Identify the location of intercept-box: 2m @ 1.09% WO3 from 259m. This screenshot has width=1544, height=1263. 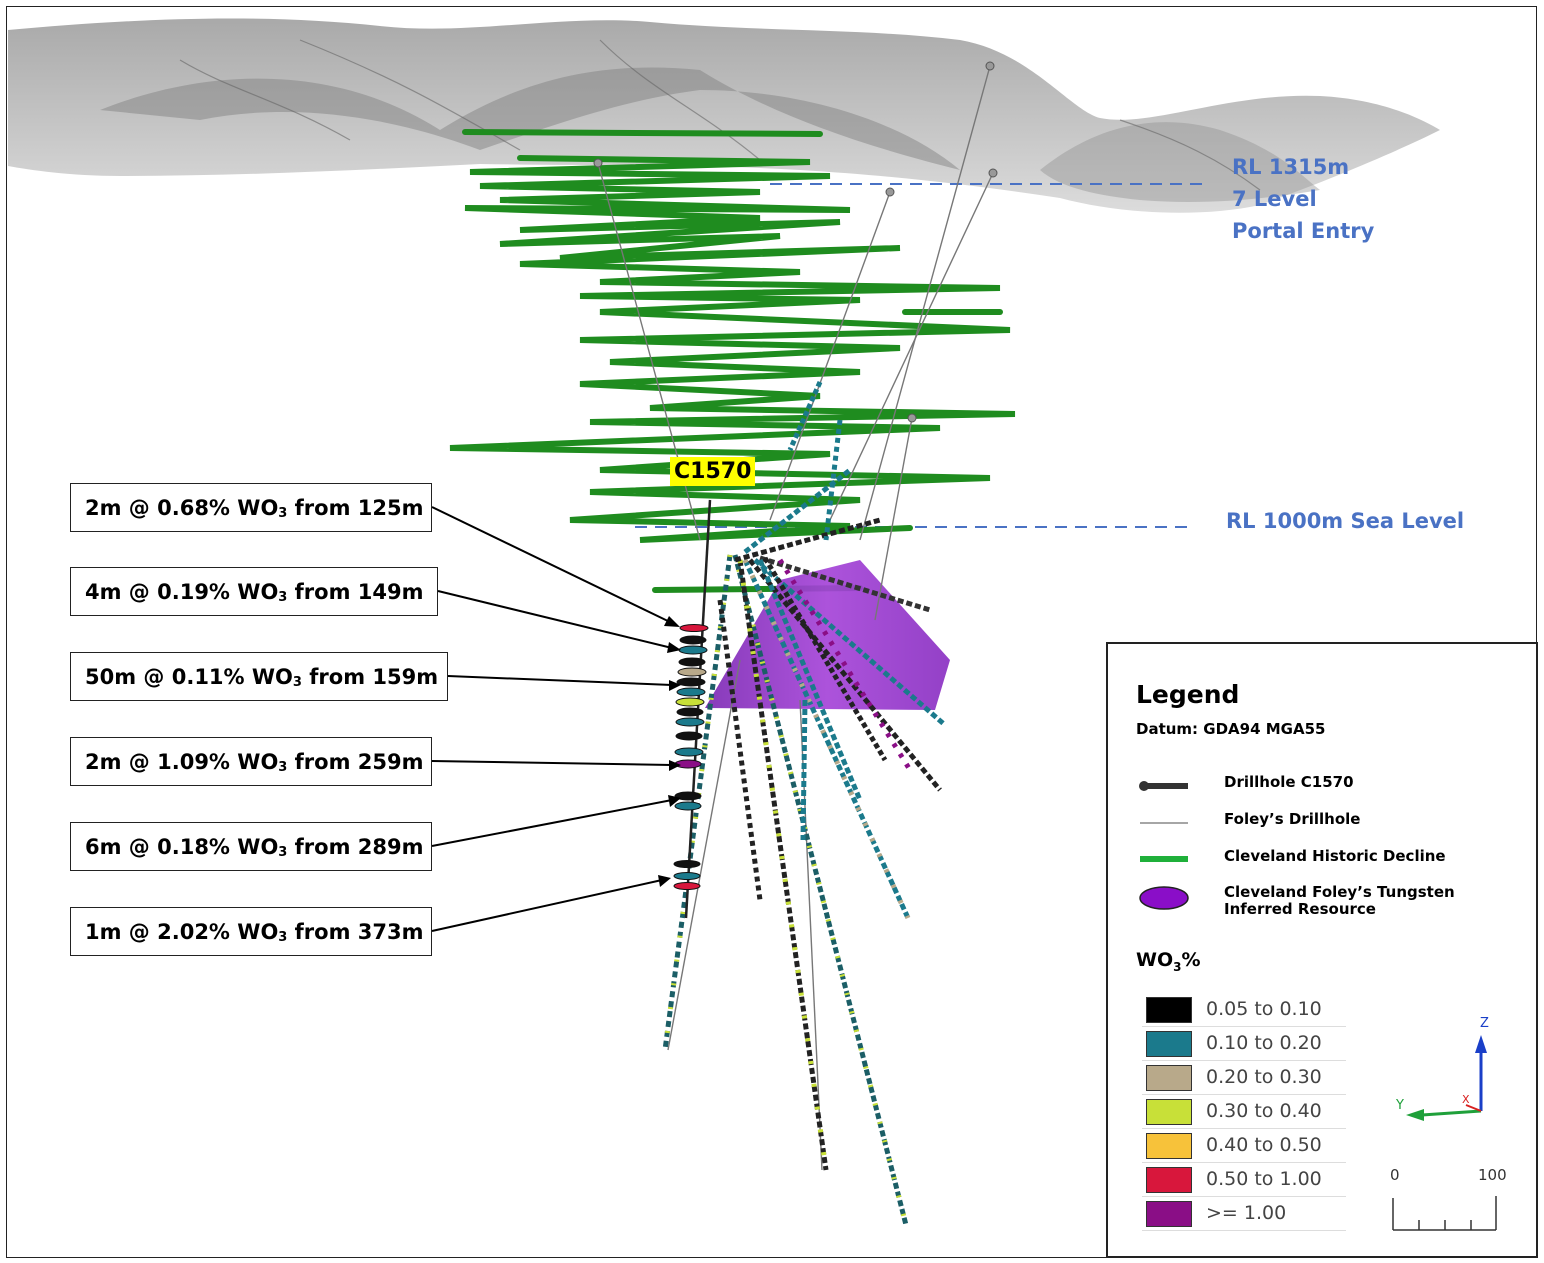
(251, 761).